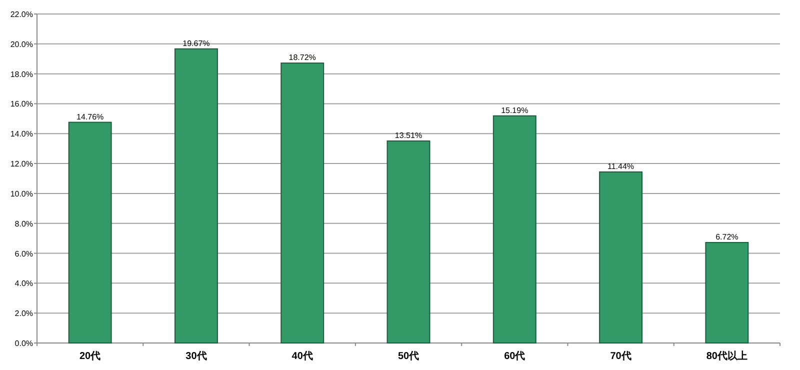  What do you see at coordinates (409, 356) in the screenshot?
I see `x-tick-label: 50代` at bounding box center [409, 356].